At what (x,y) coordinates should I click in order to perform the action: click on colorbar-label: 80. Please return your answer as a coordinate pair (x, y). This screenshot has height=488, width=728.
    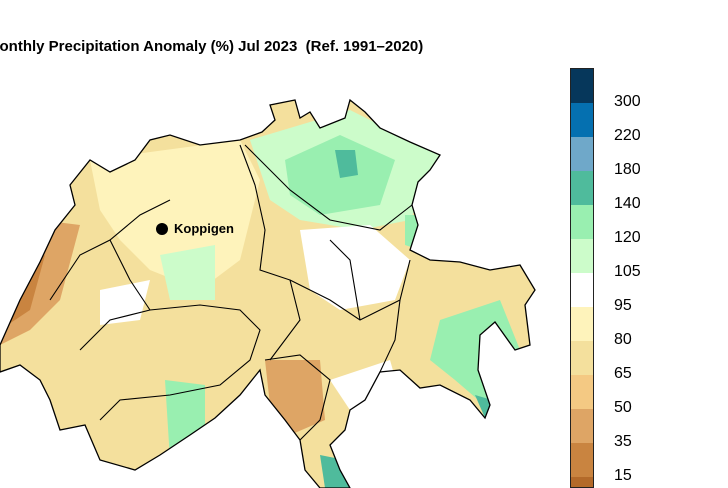
    Looking at the image, I should click on (623, 339).